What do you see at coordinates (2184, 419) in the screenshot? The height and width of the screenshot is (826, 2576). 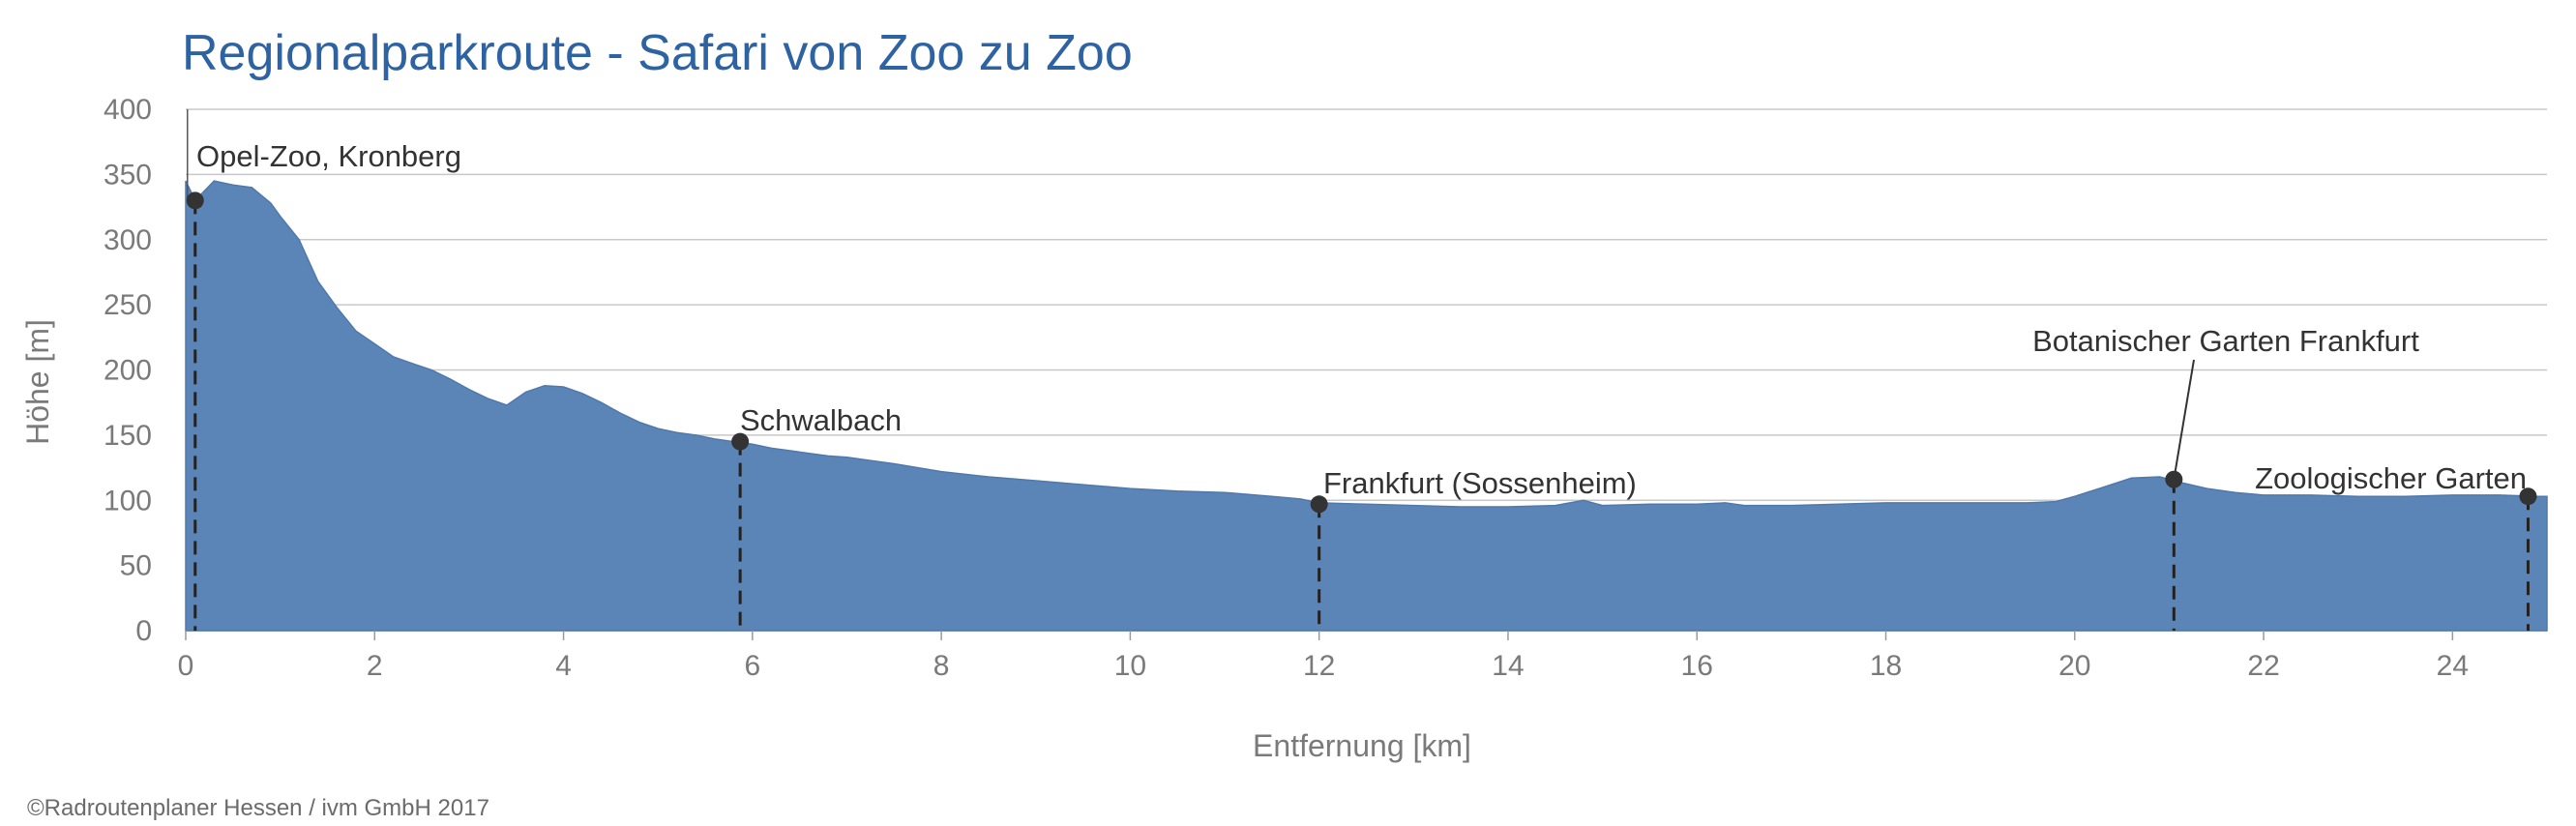 I see `marker-leader-line` at bounding box center [2184, 419].